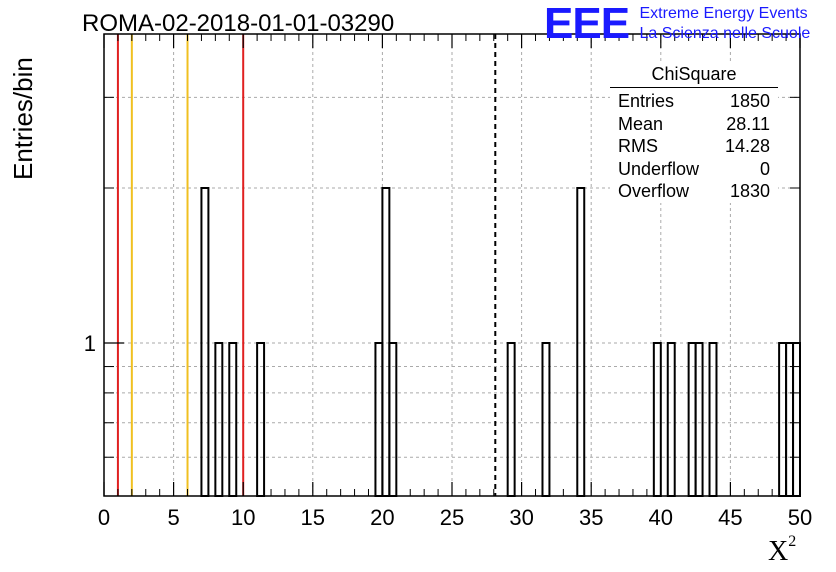 This screenshot has width=836, height=572. I want to click on stats-row: Overflow 1830, so click(694, 191).